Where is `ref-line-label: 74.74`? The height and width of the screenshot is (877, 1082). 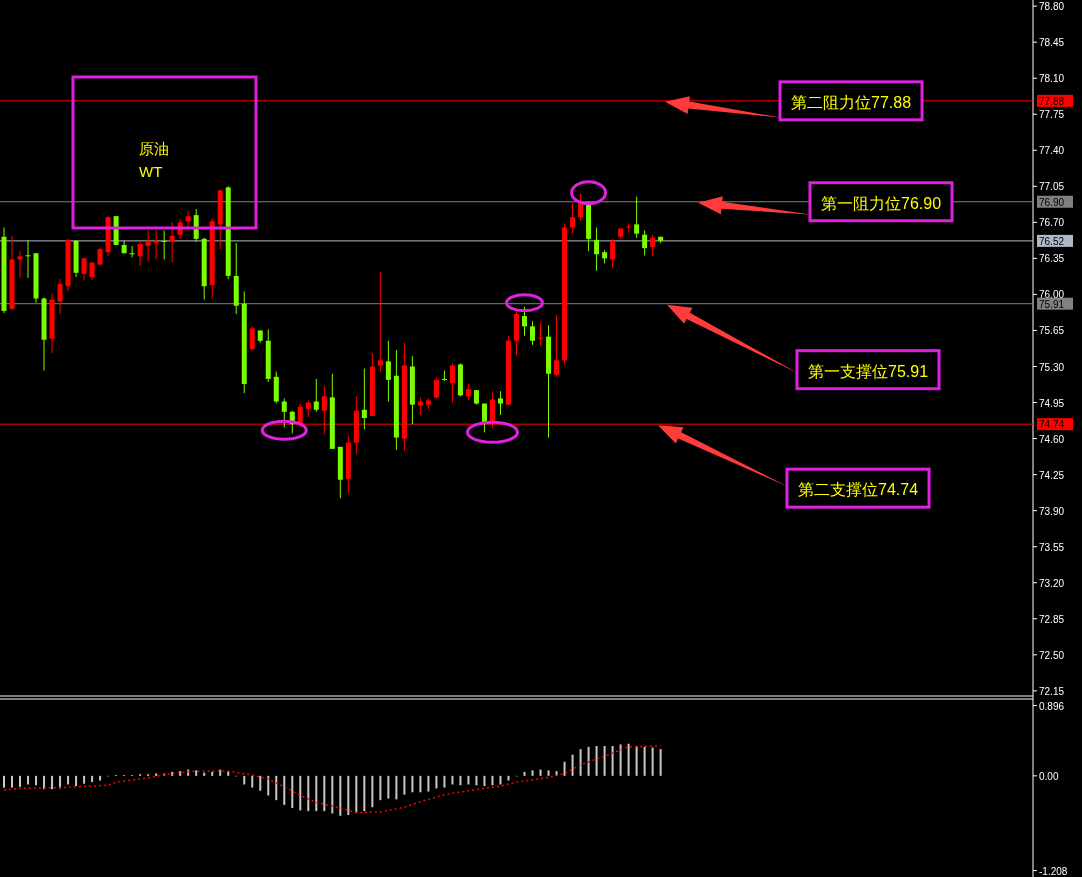 ref-line-label: 74.74 is located at coordinates (1052, 425).